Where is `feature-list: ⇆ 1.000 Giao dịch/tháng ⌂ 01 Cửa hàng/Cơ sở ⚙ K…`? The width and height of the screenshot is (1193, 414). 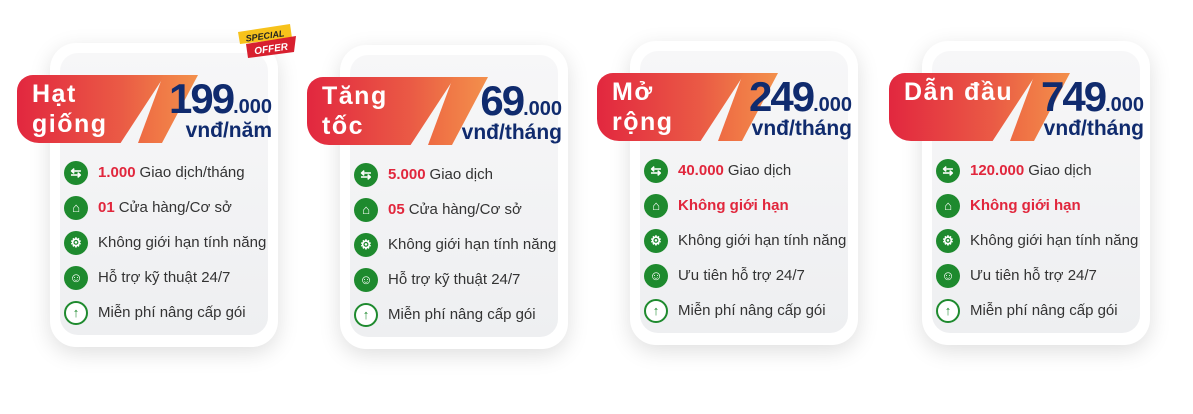
feature-list: ⇆ 1.000 Giao dịch/tháng ⌂ 01 Cửa hàng/Cơ sở ⚙ K… is located at coordinates (165, 242).